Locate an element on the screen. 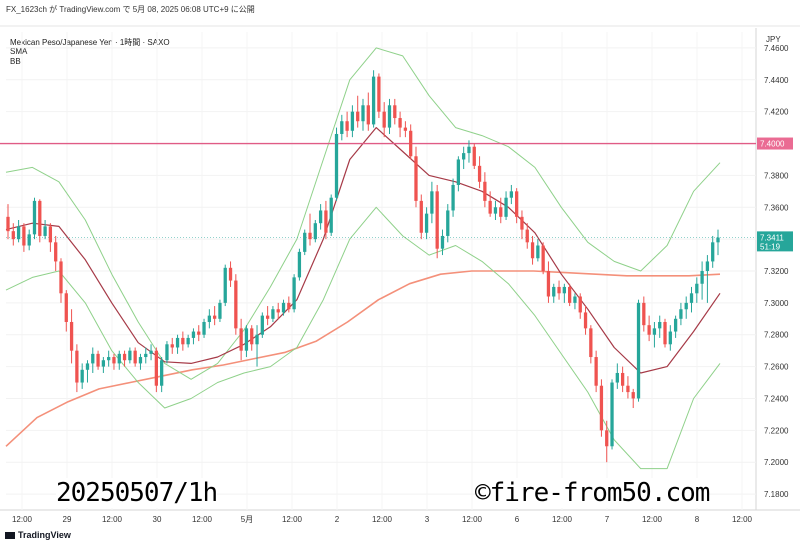 The width and height of the screenshot is (800, 560). x-tick-label: 6 is located at coordinates (517, 519).